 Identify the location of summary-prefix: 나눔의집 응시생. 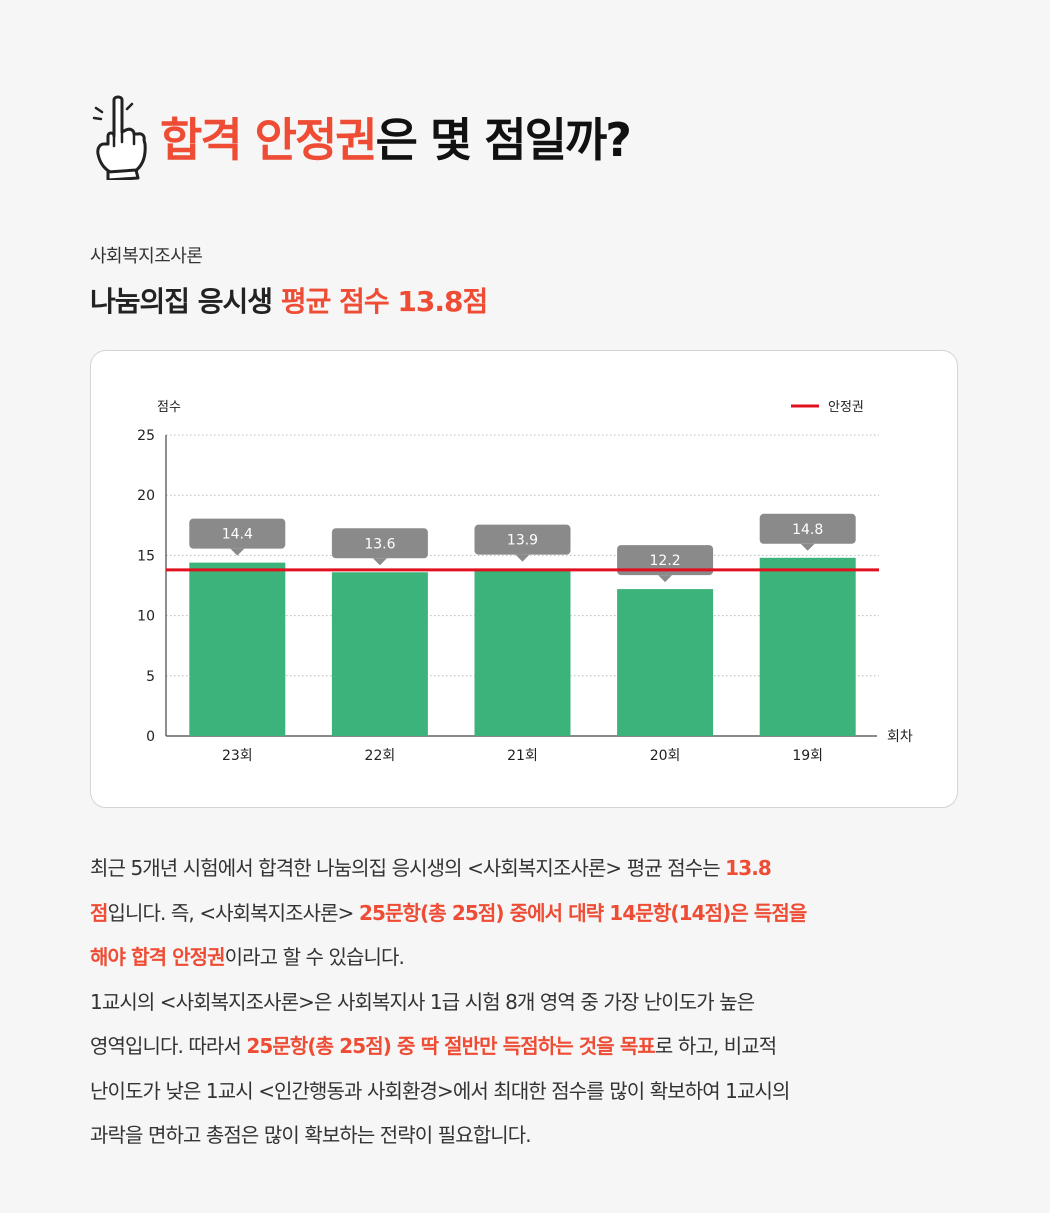
(185, 301).